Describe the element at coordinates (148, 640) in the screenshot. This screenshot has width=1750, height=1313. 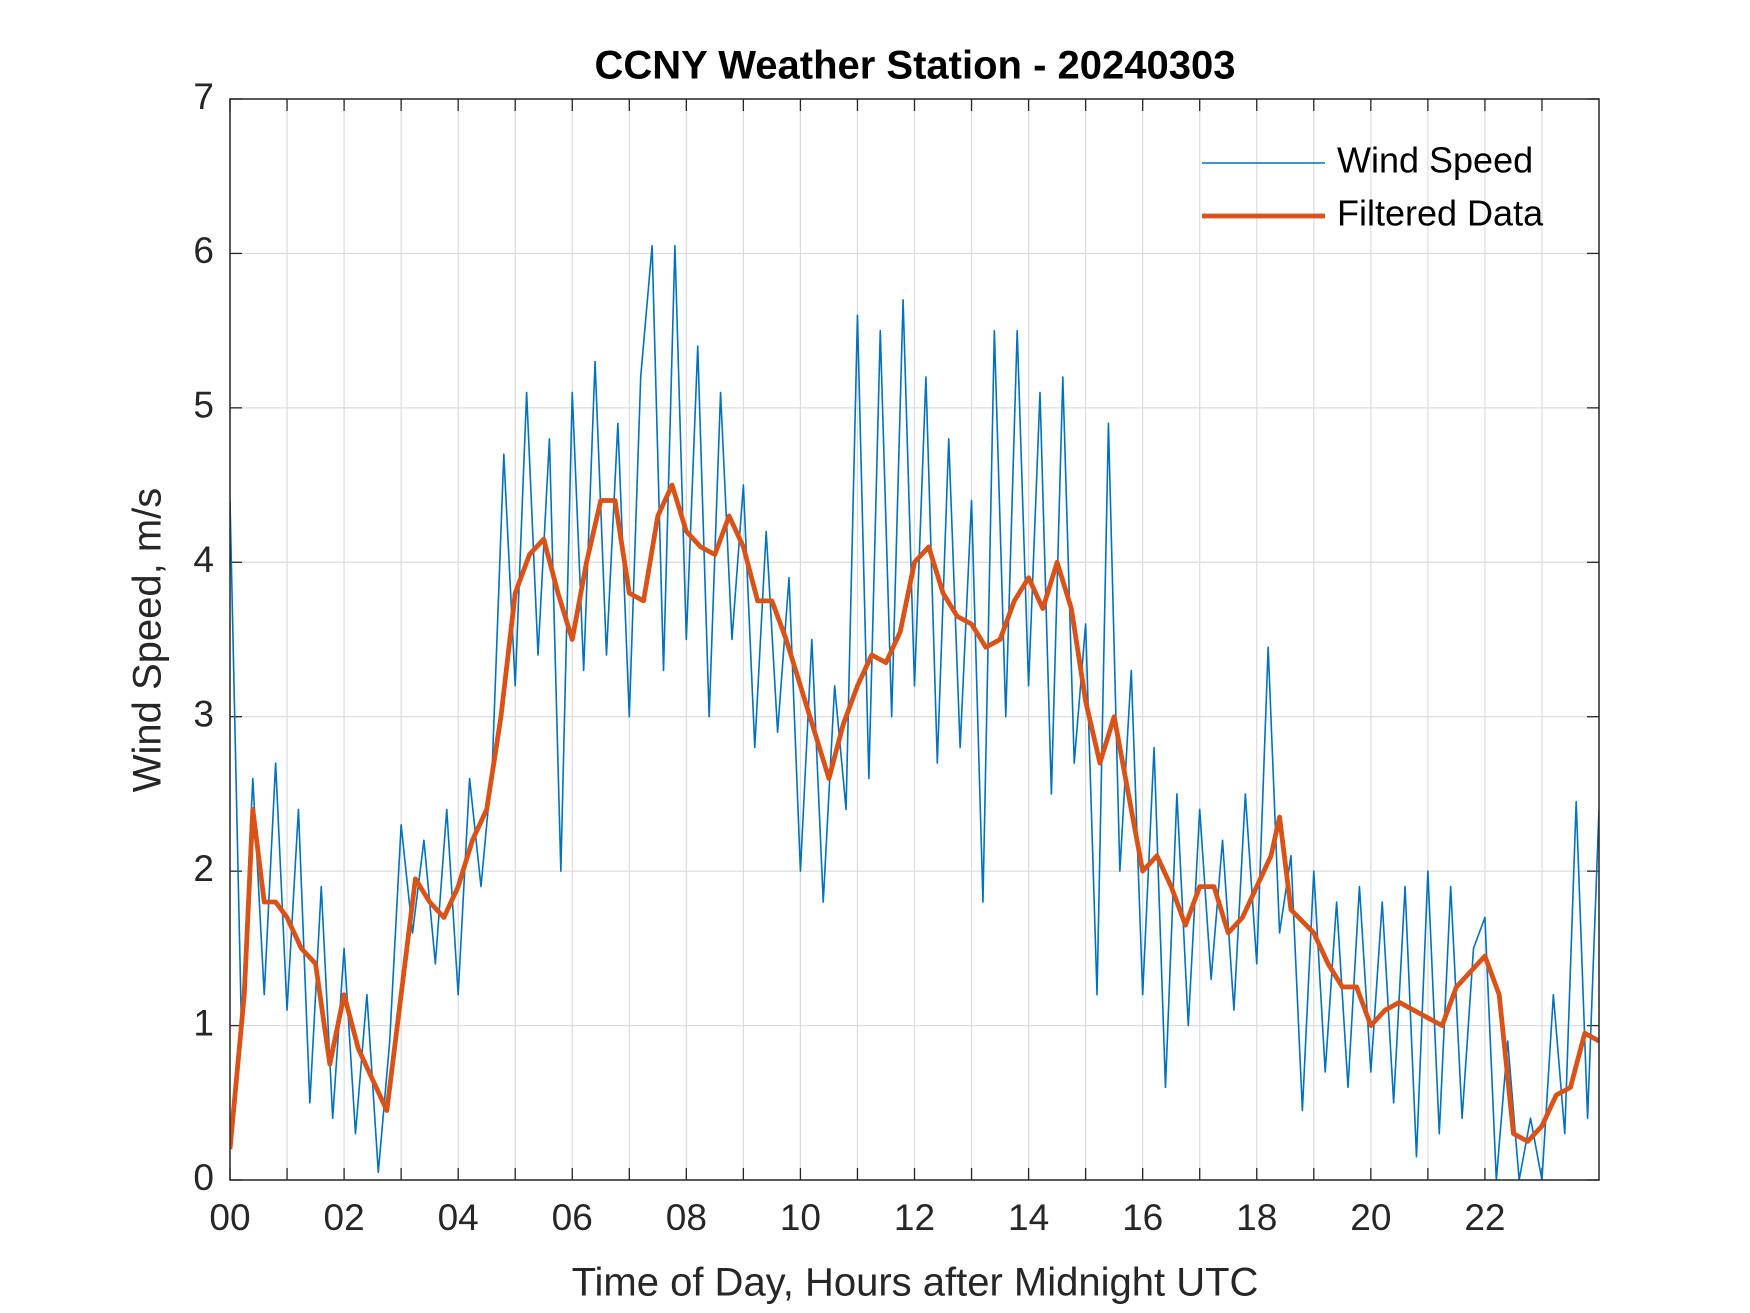
I see `y-axis-label: Wind Speed, m/s` at that location.